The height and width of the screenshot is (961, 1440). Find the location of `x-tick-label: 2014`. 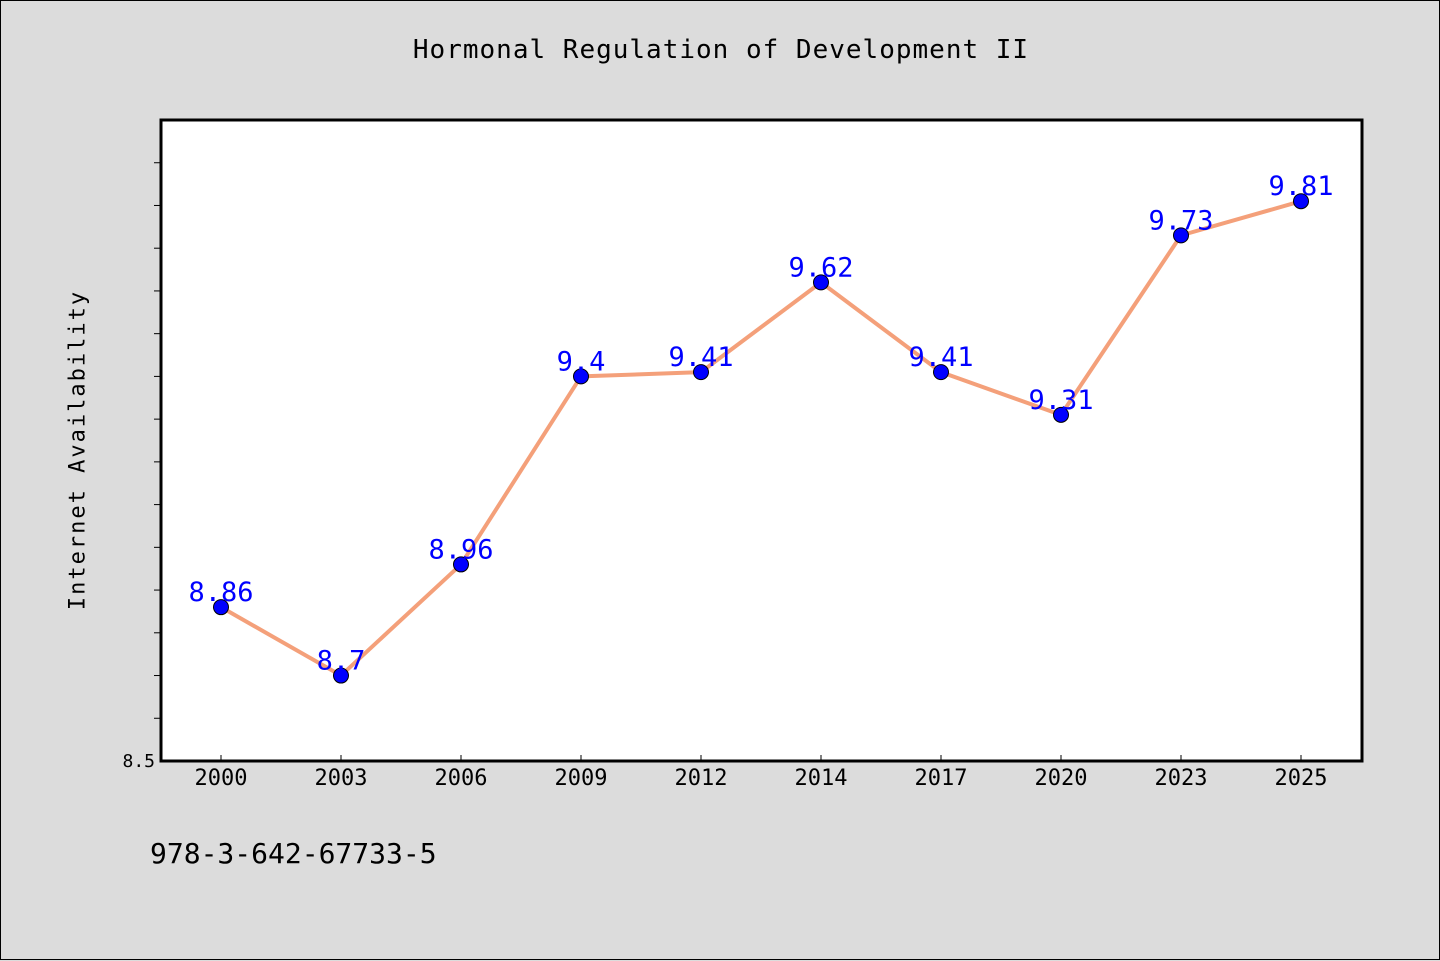

x-tick-label: 2014 is located at coordinates (821, 778).